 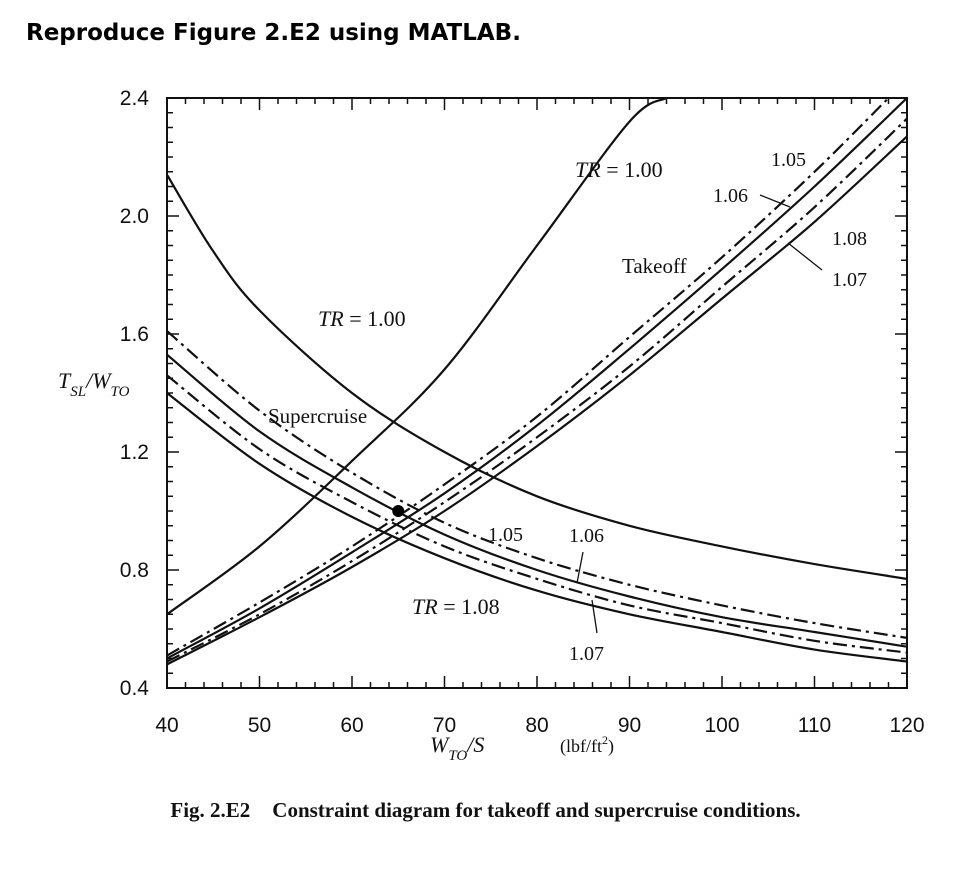 I want to click on design-point, so click(x=398, y=511).